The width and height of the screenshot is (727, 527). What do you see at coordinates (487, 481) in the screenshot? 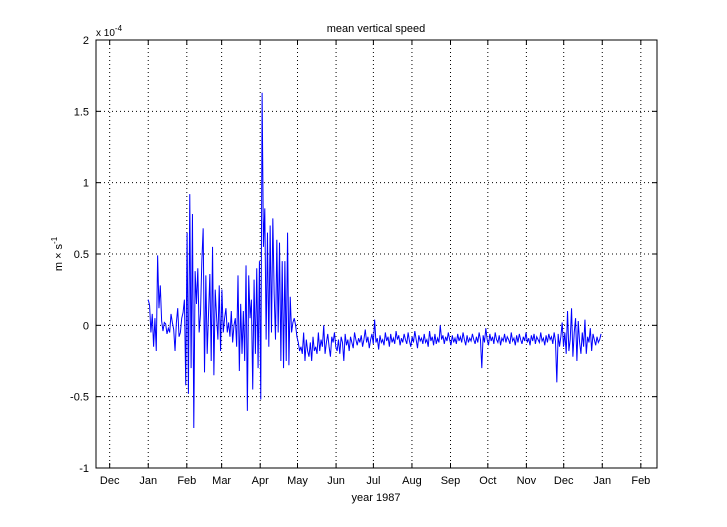
I see `x-tick-label: Oct` at bounding box center [487, 481].